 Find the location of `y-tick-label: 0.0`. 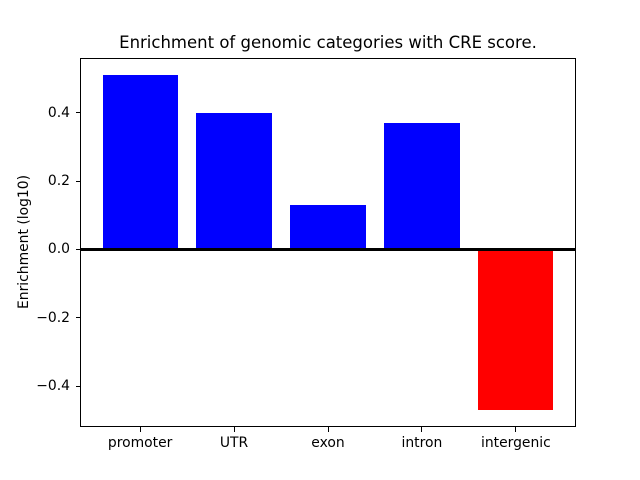

y-tick-label: 0.0 is located at coordinates (58, 249).